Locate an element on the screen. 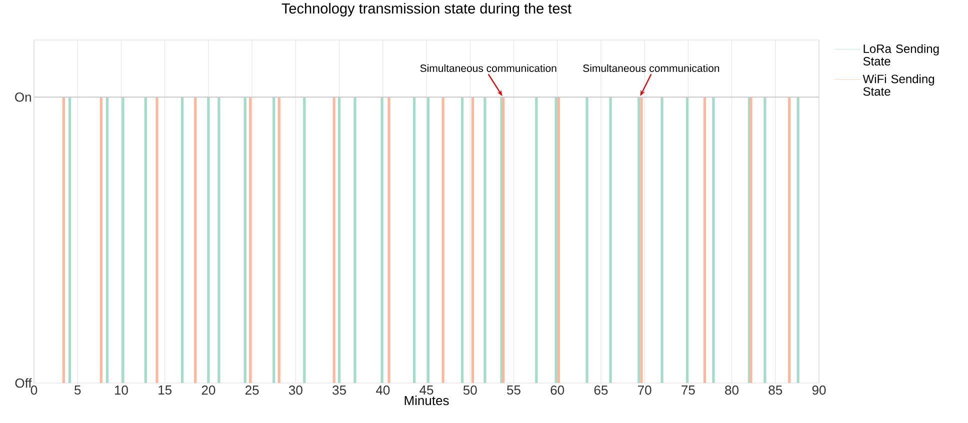 The width and height of the screenshot is (968, 423). x-tick-label: 0 is located at coordinates (34, 390).